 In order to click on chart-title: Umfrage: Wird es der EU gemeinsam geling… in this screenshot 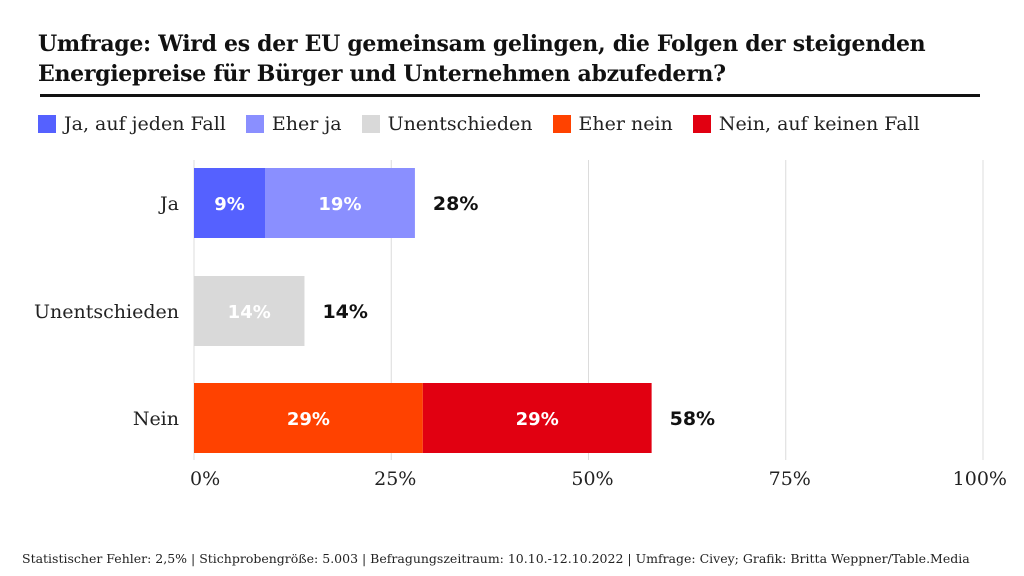, I will do `click(482, 59)`.